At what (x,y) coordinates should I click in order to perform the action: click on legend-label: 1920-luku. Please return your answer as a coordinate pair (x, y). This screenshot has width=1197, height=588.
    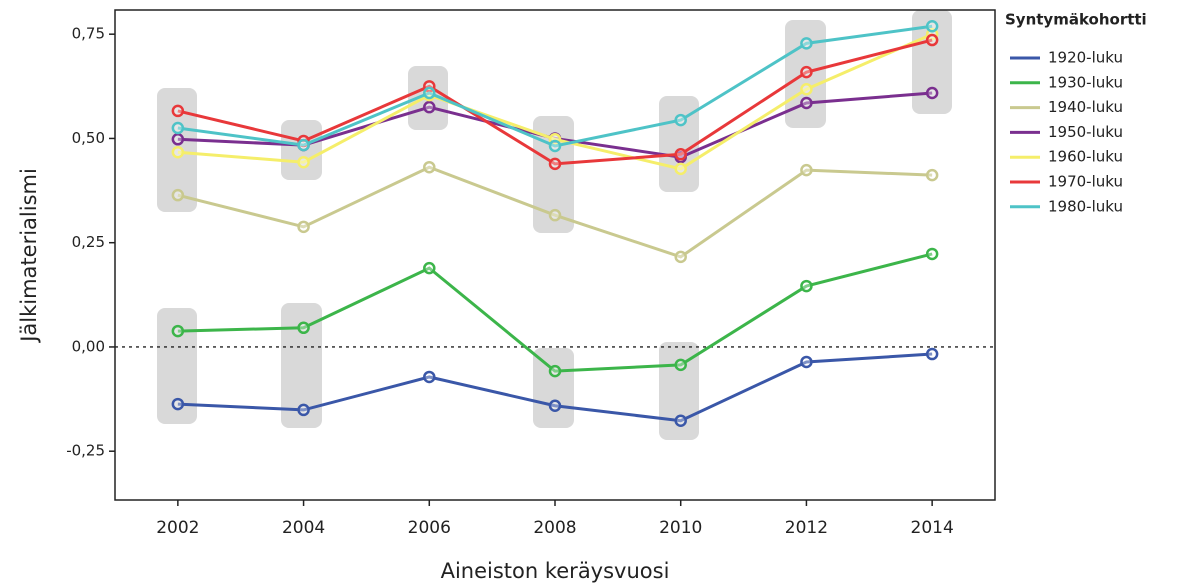
    Looking at the image, I should click on (1085, 58).